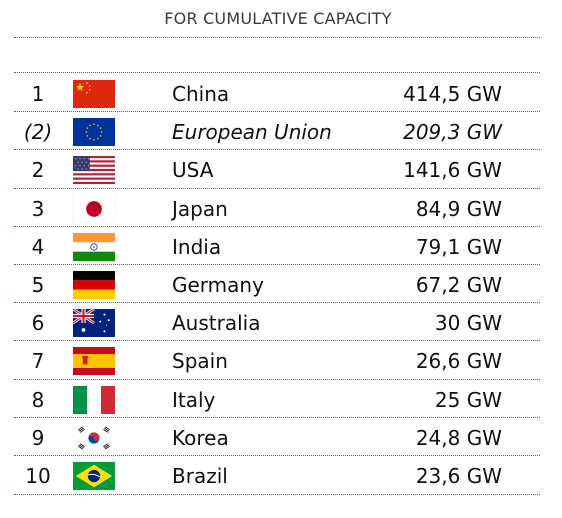  What do you see at coordinates (94, 209) in the screenshot?
I see `japan-flag-icon` at bounding box center [94, 209].